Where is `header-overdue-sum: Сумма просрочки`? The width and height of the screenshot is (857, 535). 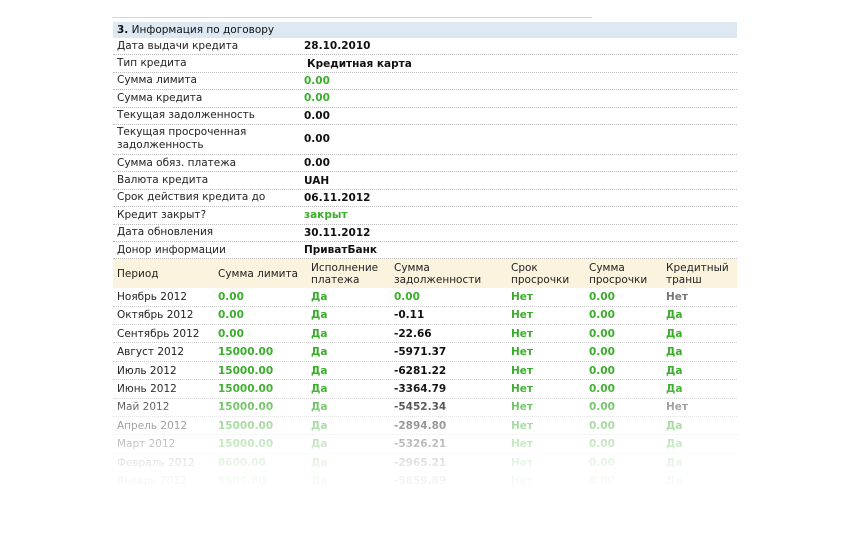 header-overdue-sum: Сумма просрочки is located at coordinates (618, 273).